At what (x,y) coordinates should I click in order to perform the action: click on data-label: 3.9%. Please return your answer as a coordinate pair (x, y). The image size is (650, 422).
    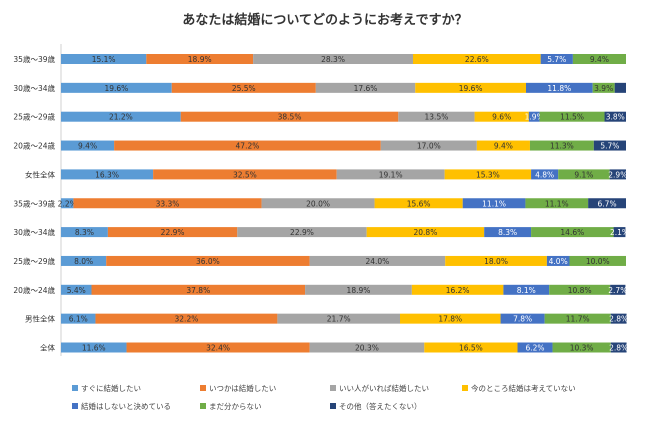
    Looking at the image, I should click on (603, 88).